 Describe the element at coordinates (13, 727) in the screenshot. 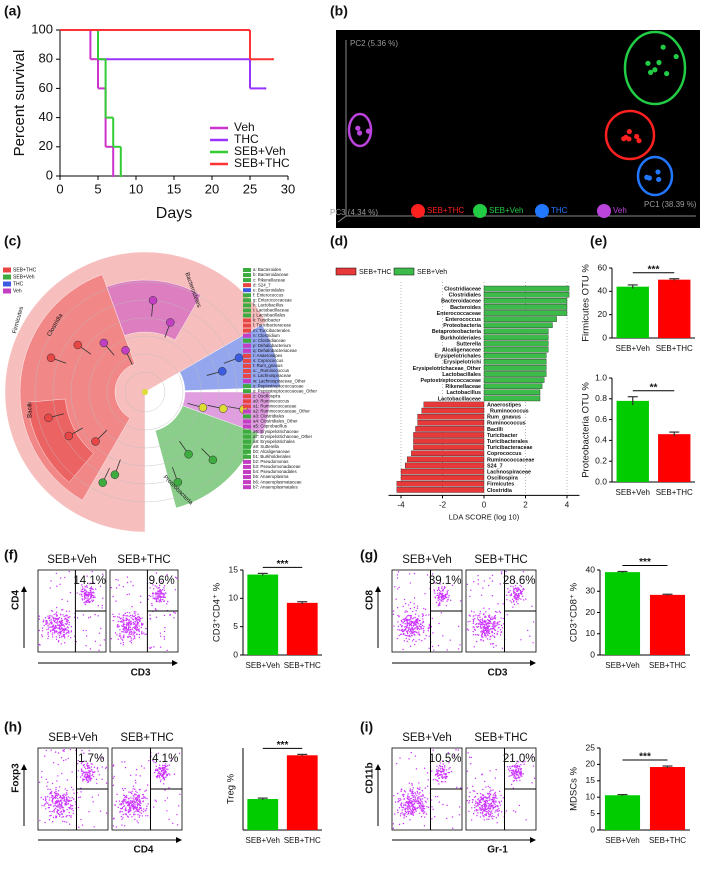

I see `panel-label: (h)` at that location.